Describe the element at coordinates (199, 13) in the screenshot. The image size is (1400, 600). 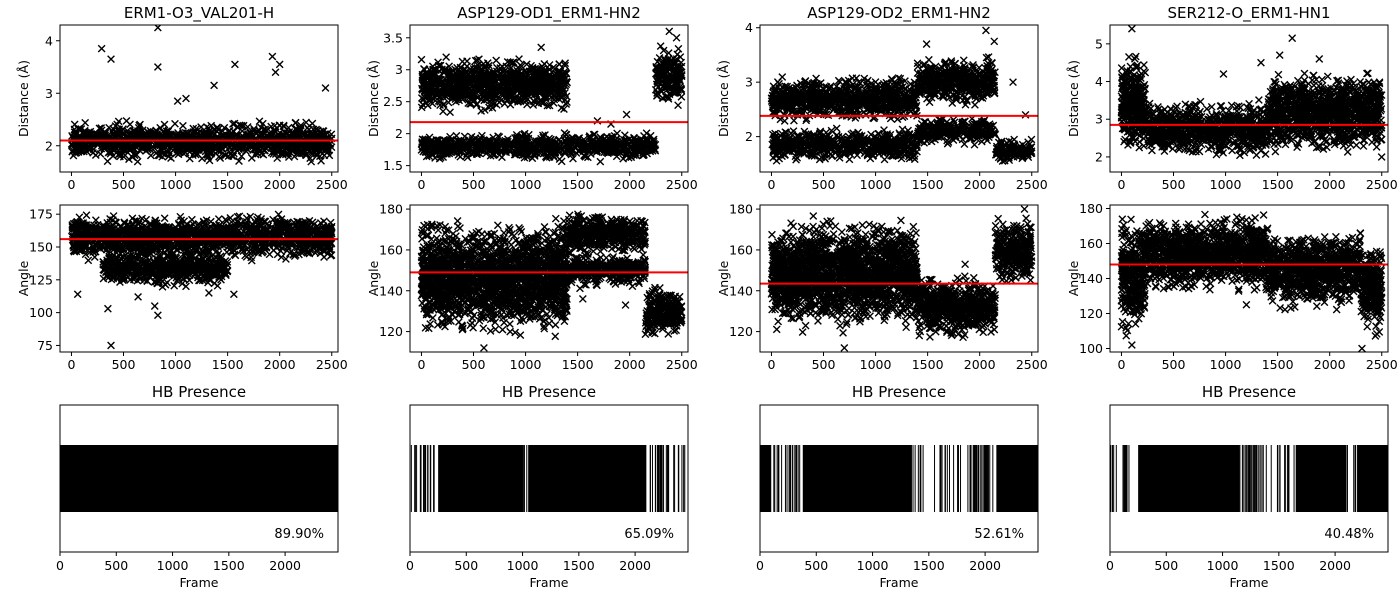
I see `panel-title: ERM1-O3_VAL201-H` at that location.